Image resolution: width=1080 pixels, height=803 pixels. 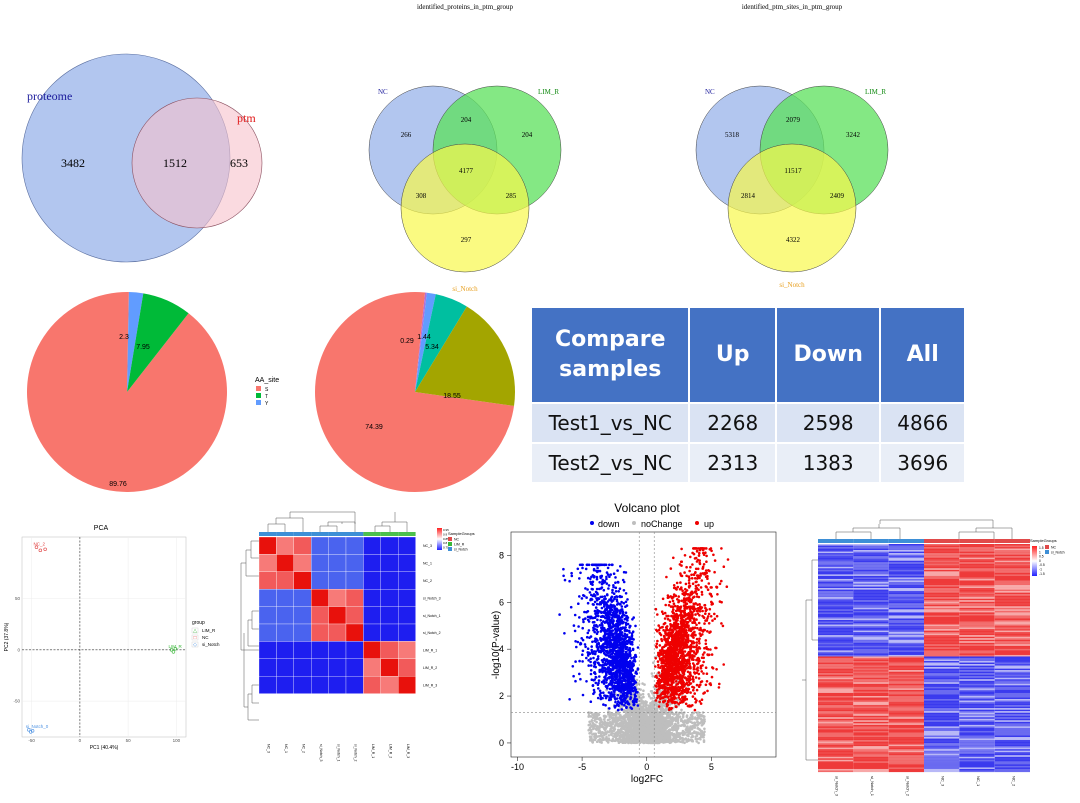 I want to click on venn-ptm-circle, so click(x=197, y=163).